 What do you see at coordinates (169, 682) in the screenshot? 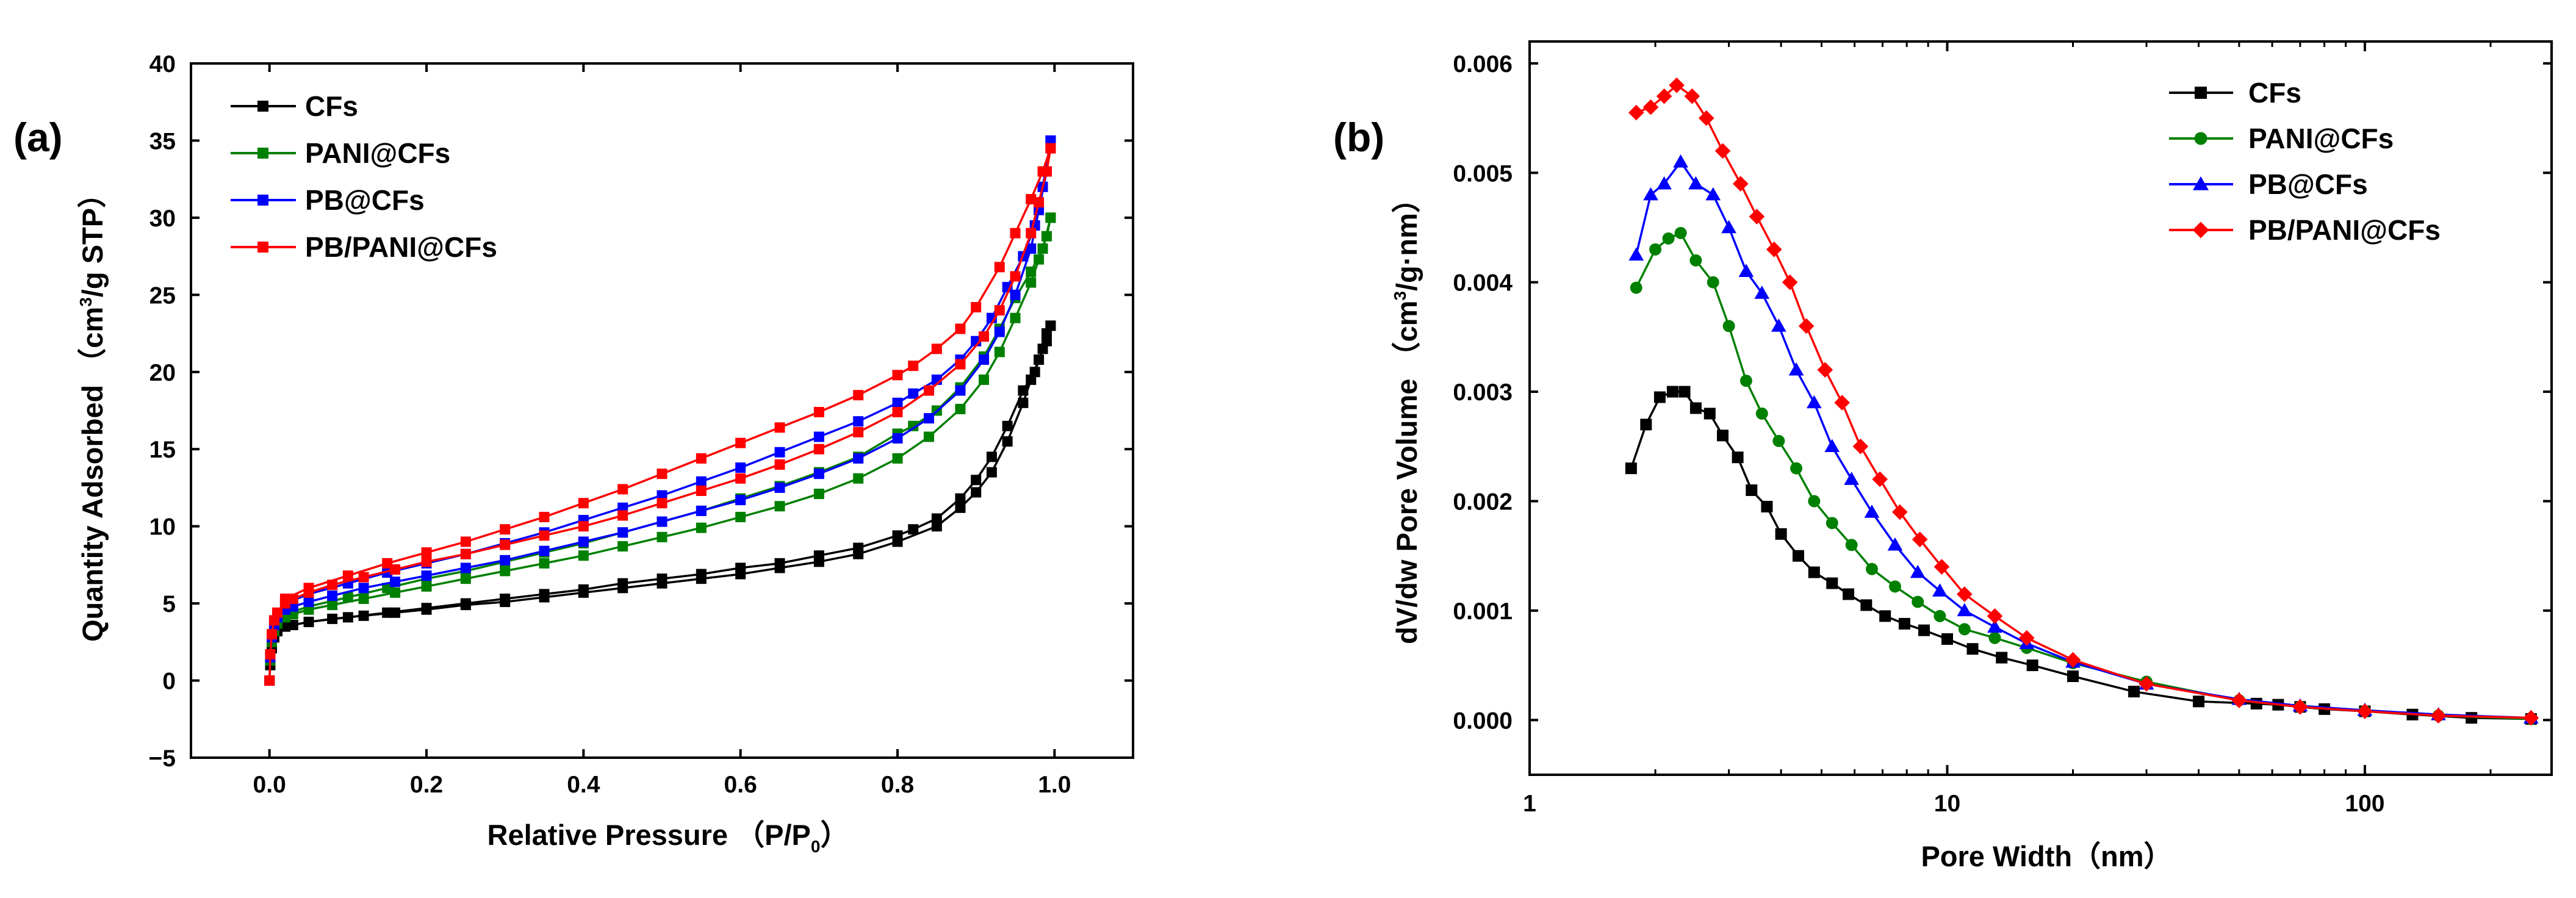
I see `y-tick-label: 0` at bounding box center [169, 682].